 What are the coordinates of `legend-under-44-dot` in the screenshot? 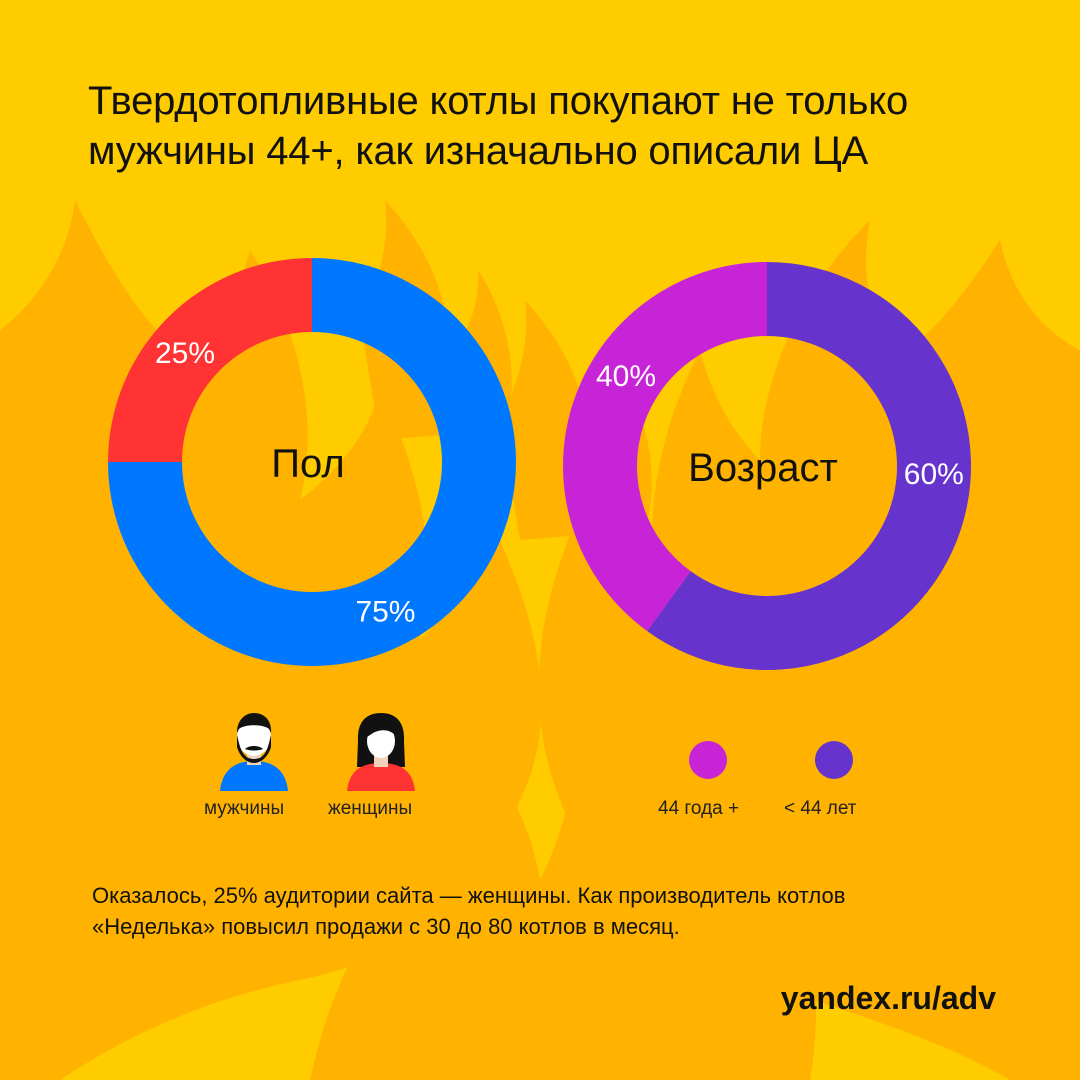 It's located at (834, 760).